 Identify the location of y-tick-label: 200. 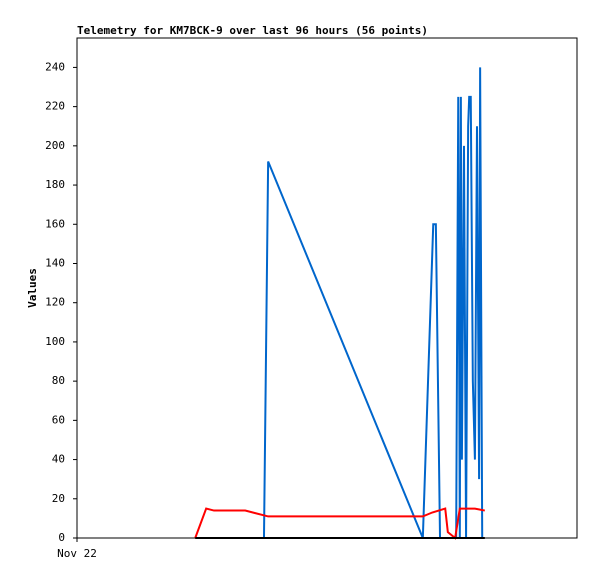
(55, 145).